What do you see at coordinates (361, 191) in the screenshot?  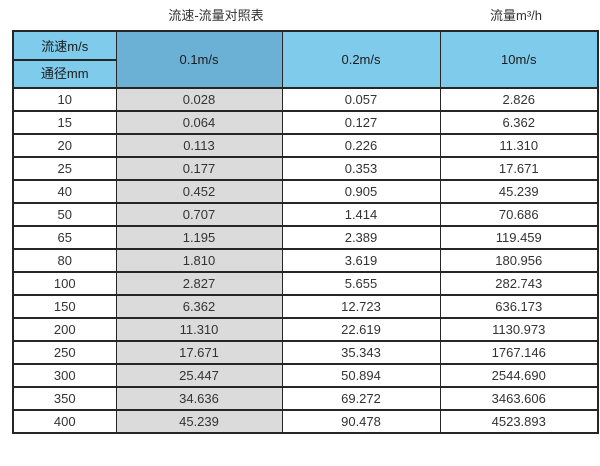 I see `value-cell-2: 0.905` at bounding box center [361, 191].